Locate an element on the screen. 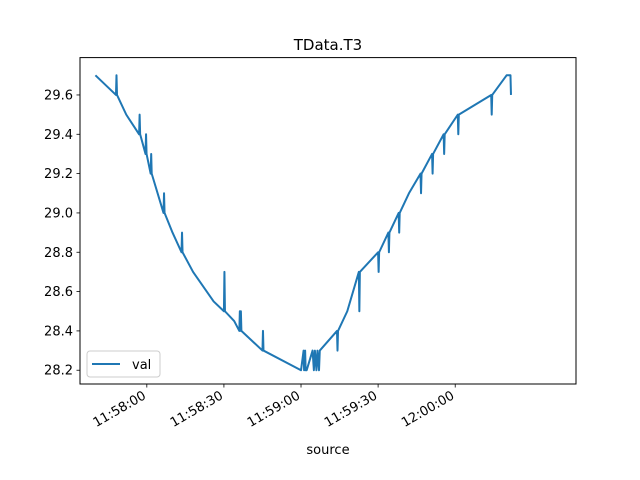 This screenshot has width=640, height=480. y-tick-label: 29.4 is located at coordinates (58, 135).